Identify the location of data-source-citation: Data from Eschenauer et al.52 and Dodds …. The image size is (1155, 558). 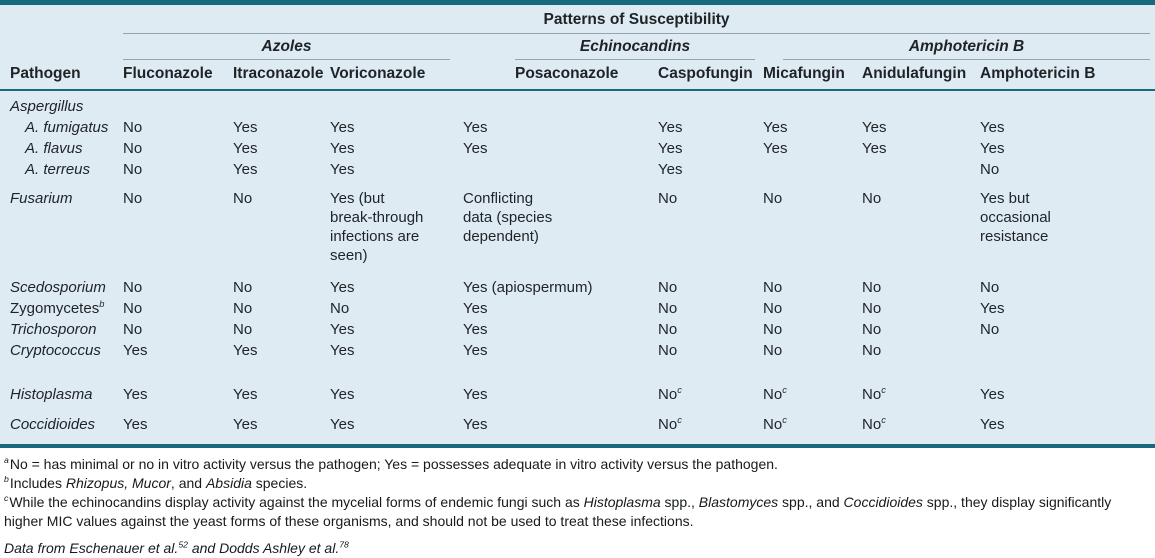
(176, 547).